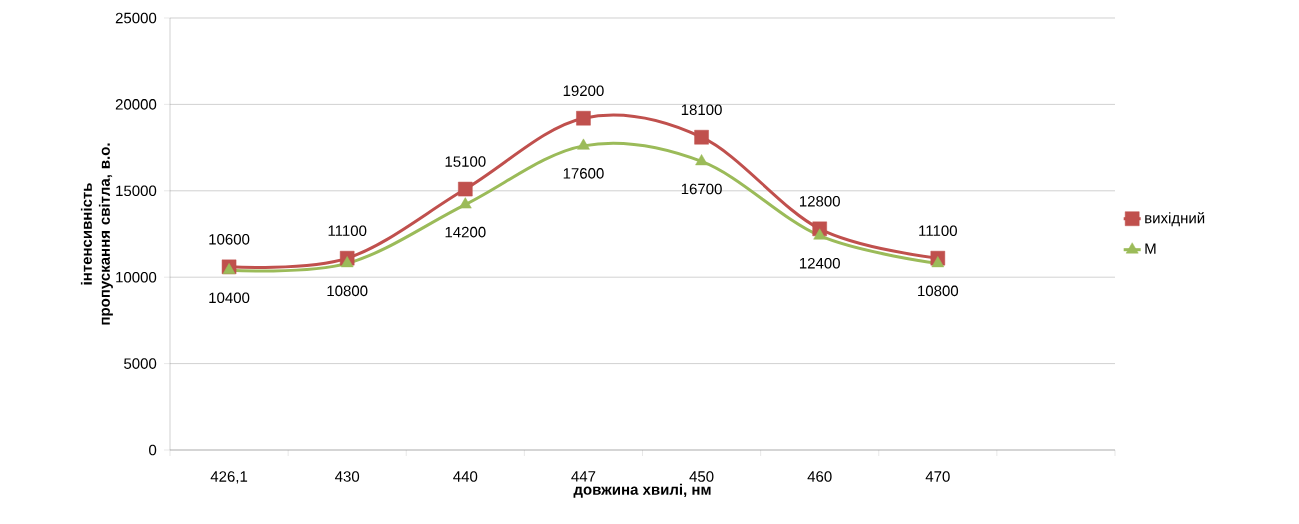  I want to click on y-tick-label: 10000, so click(136, 277).